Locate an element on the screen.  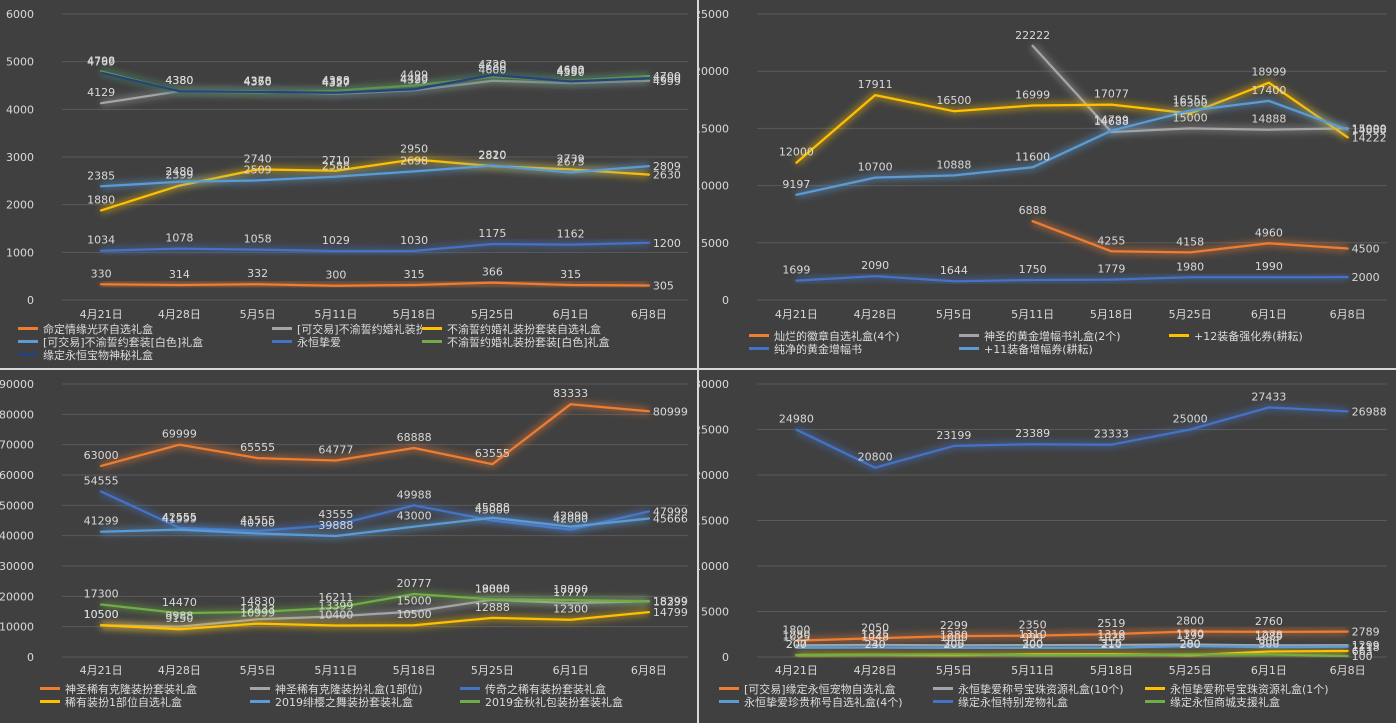
data-label: 4650 is located at coordinates (667, 78).